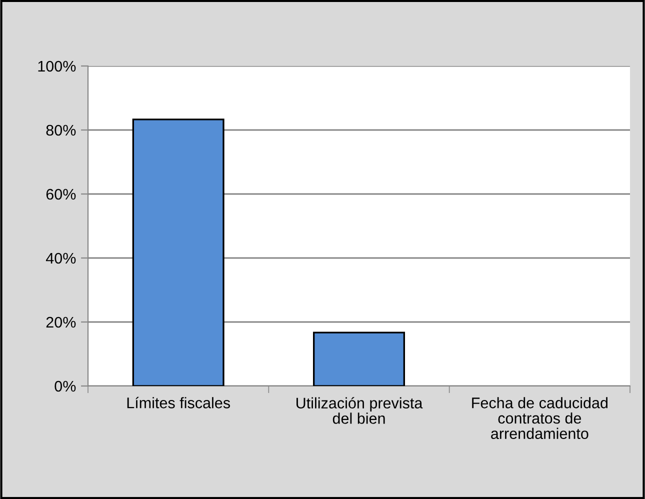  I want to click on y-tick-label: 100%, so click(57, 66).